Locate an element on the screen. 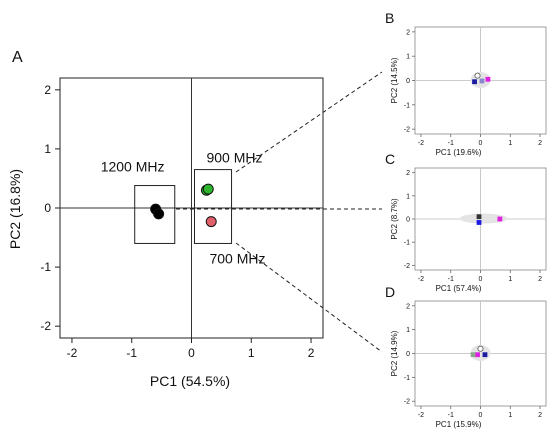  panel-c-label: C is located at coordinates (390, 159).